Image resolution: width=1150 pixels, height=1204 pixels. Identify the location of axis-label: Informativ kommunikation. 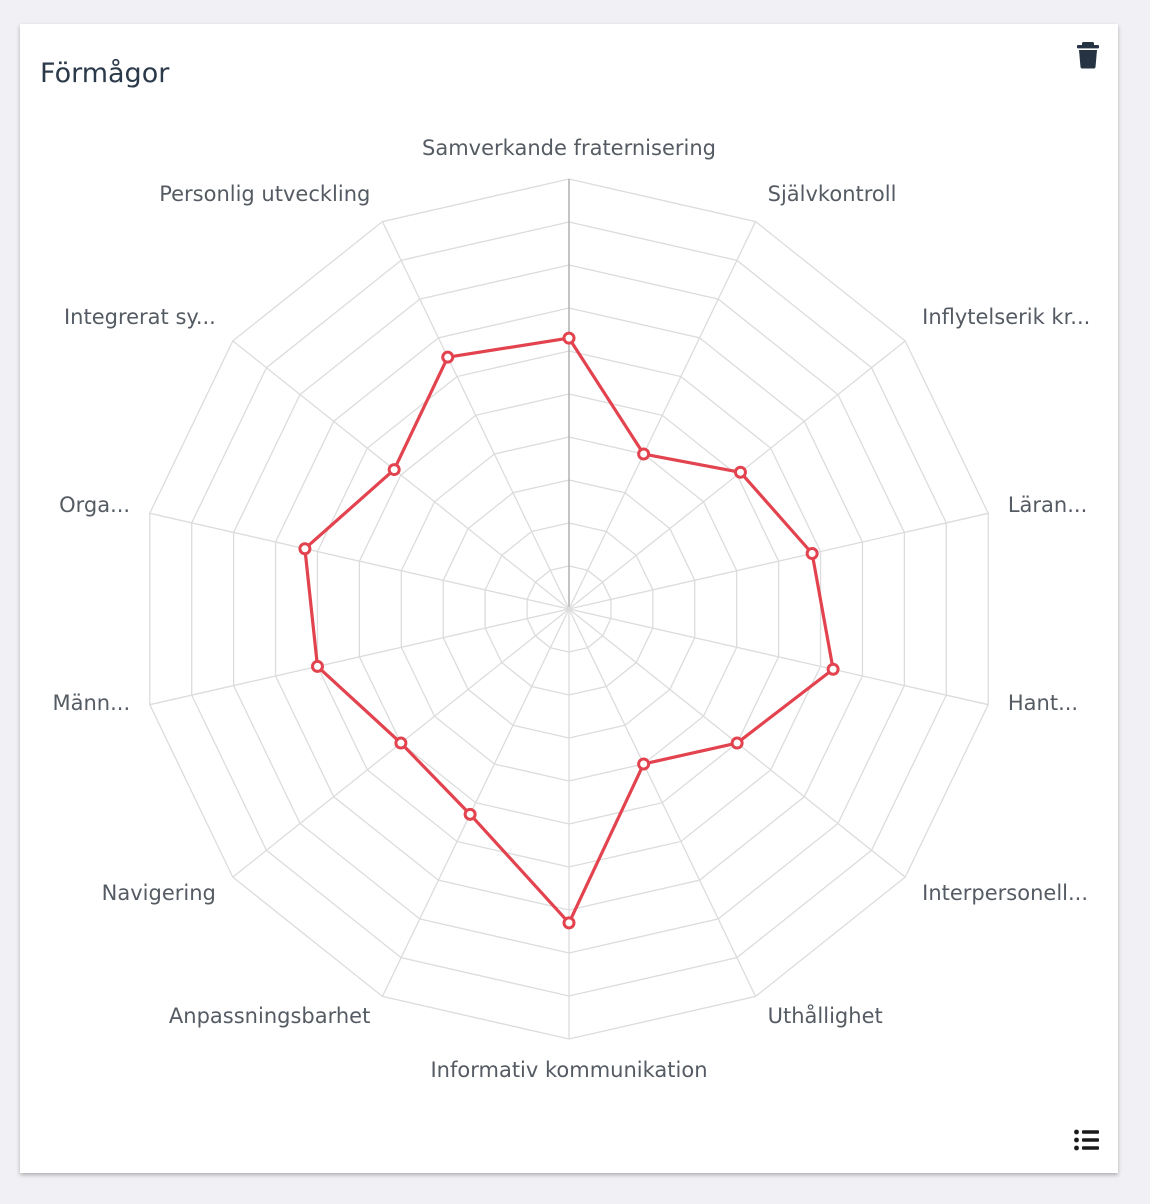
(568, 1070).